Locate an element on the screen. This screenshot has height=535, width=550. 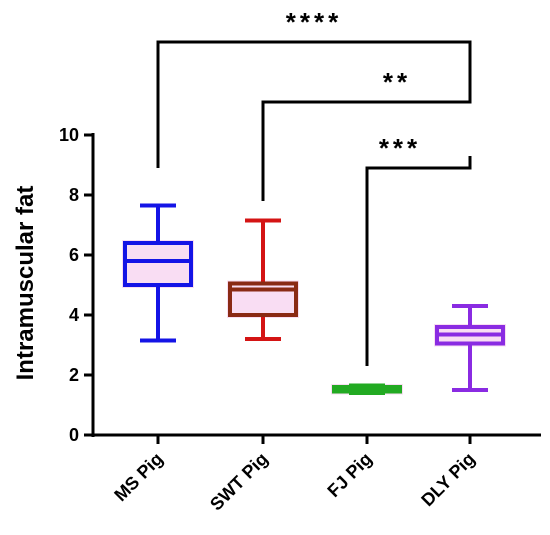
y-tick-label: 6 is located at coordinates (74, 255).